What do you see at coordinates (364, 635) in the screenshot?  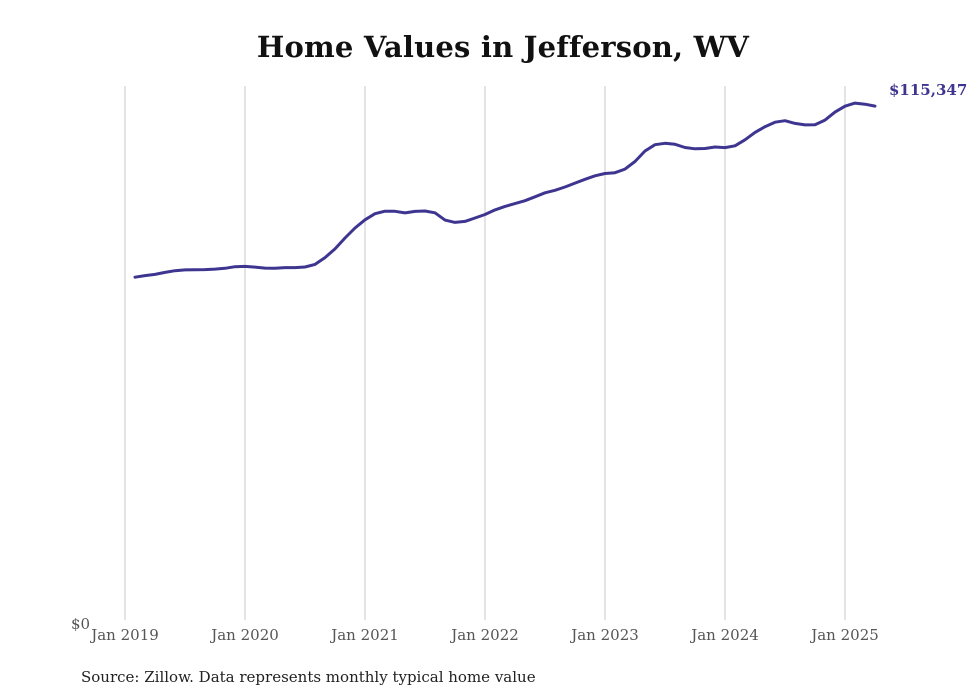 I see `x-tick-label: Jan 2021` at bounding box center [364, 635].